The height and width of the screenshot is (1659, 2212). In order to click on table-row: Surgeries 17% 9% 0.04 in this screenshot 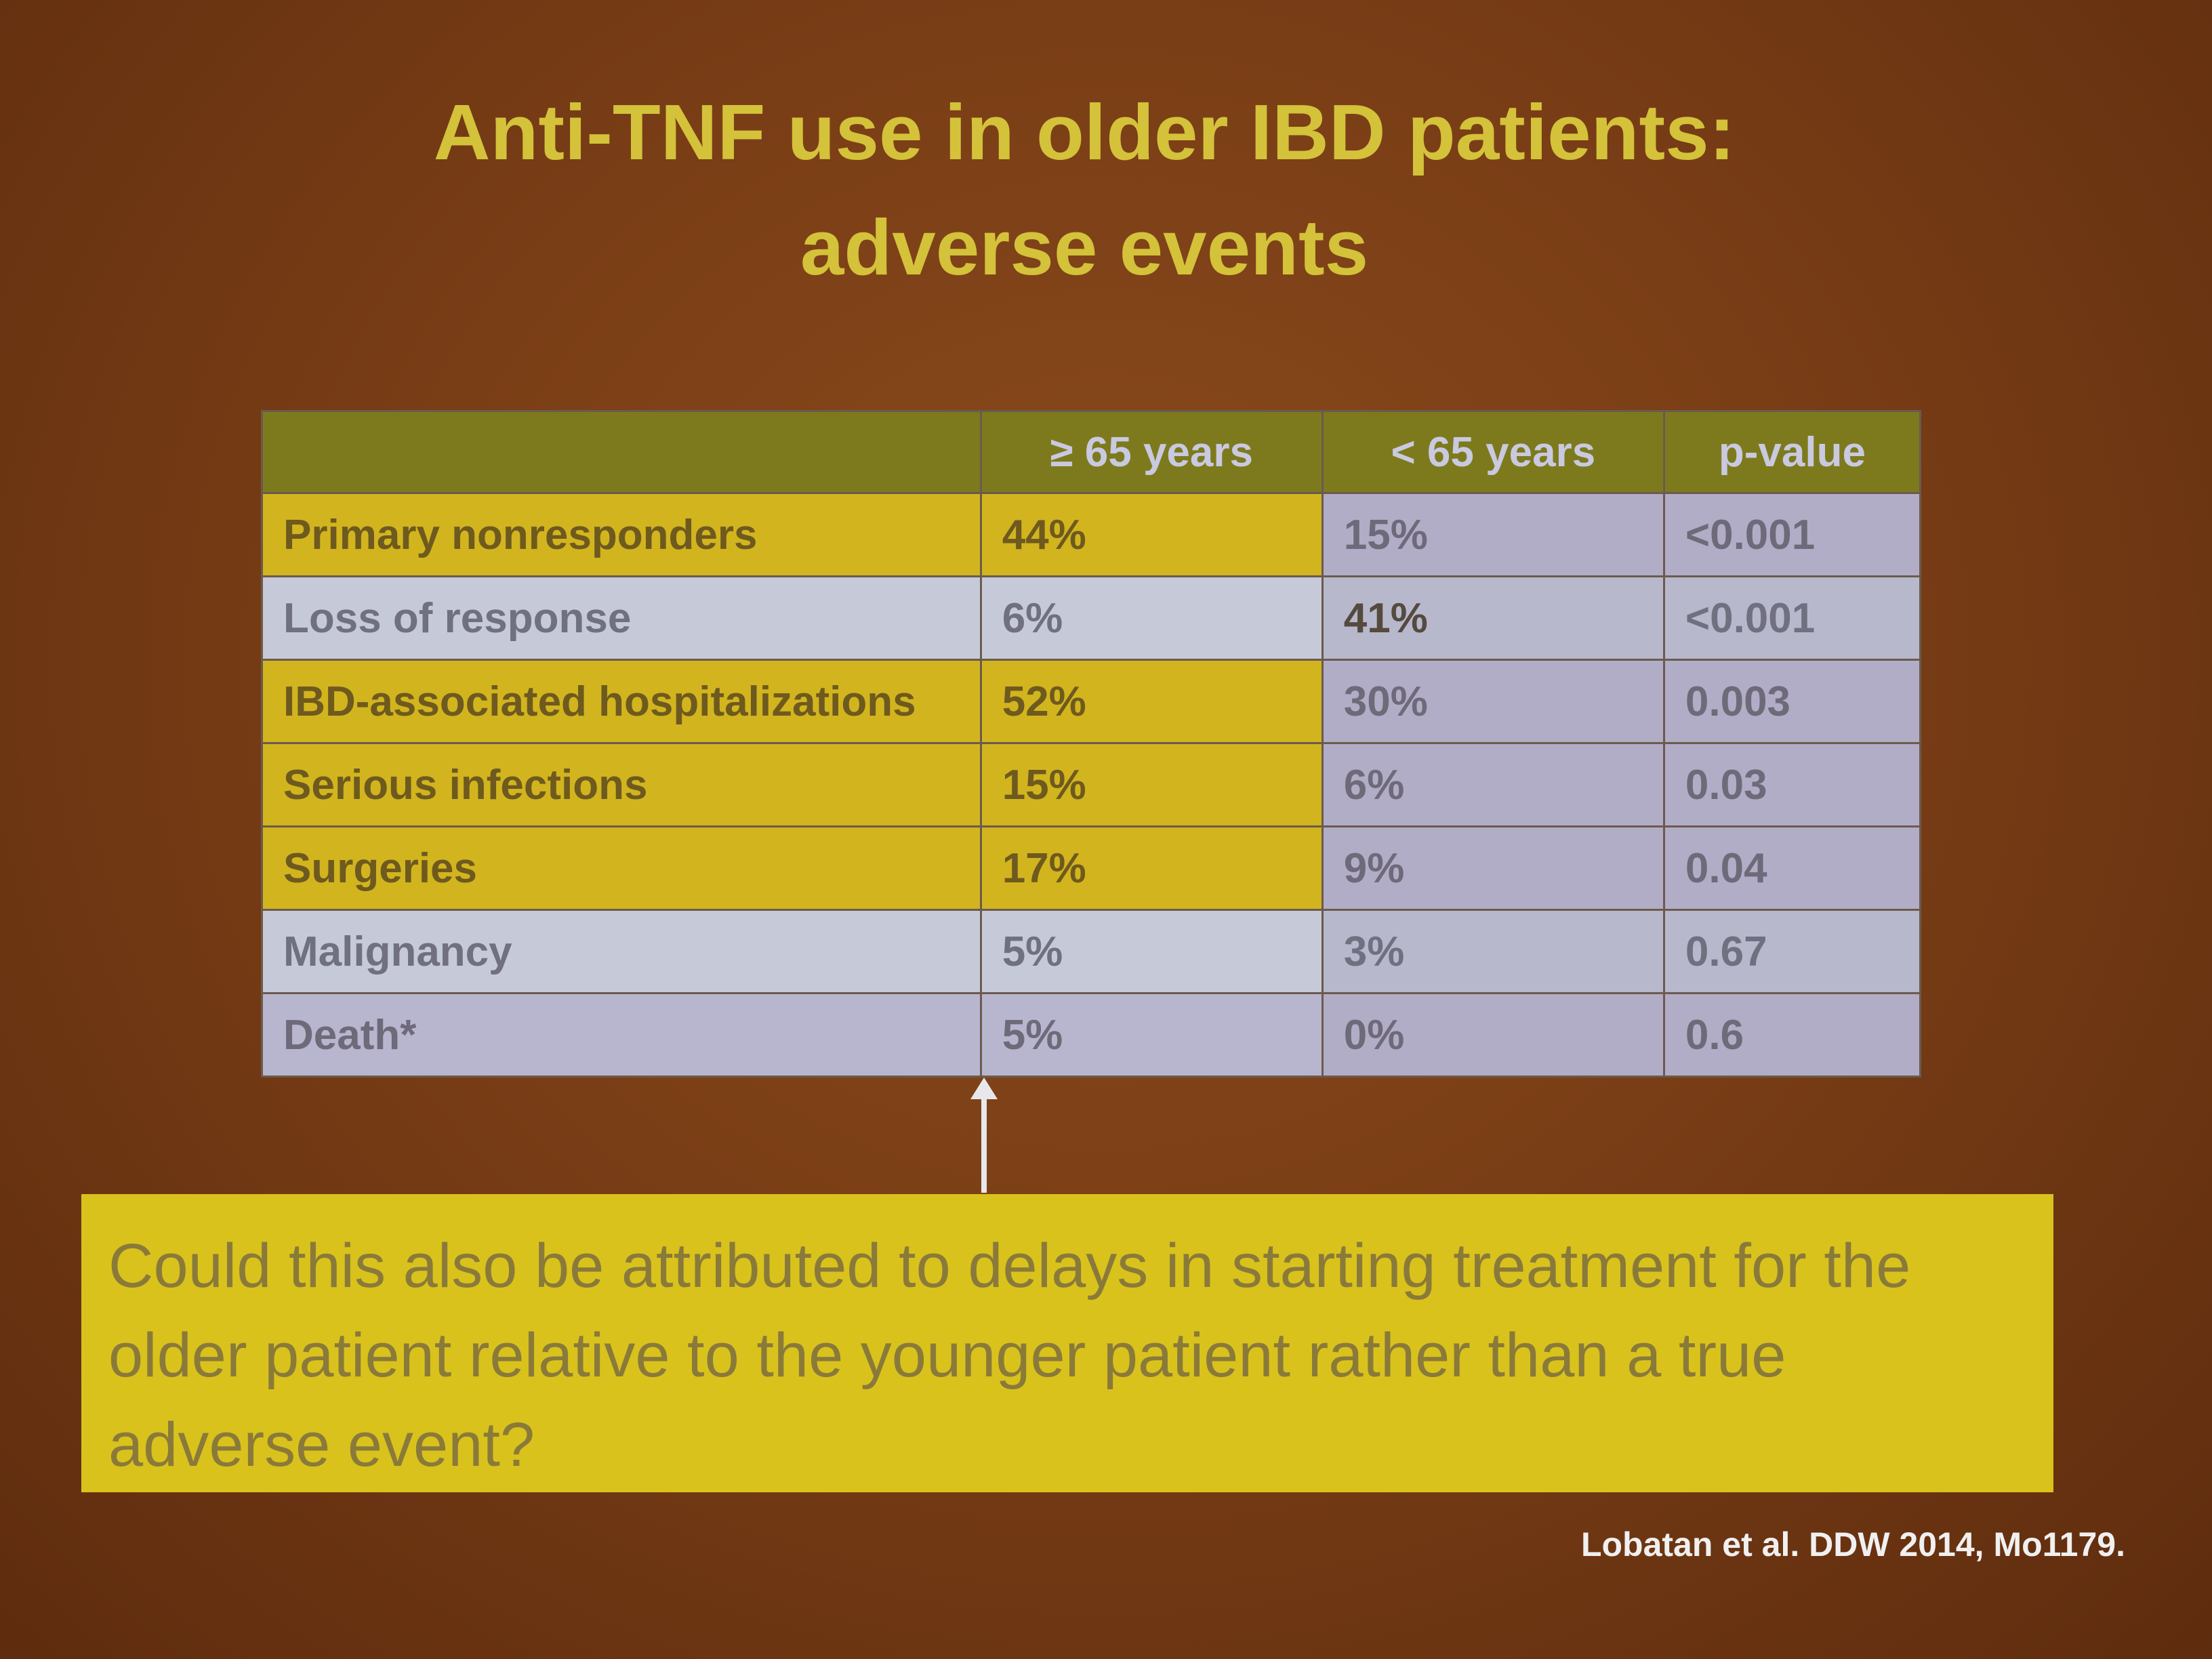, I will do `click(1091, 868)`.